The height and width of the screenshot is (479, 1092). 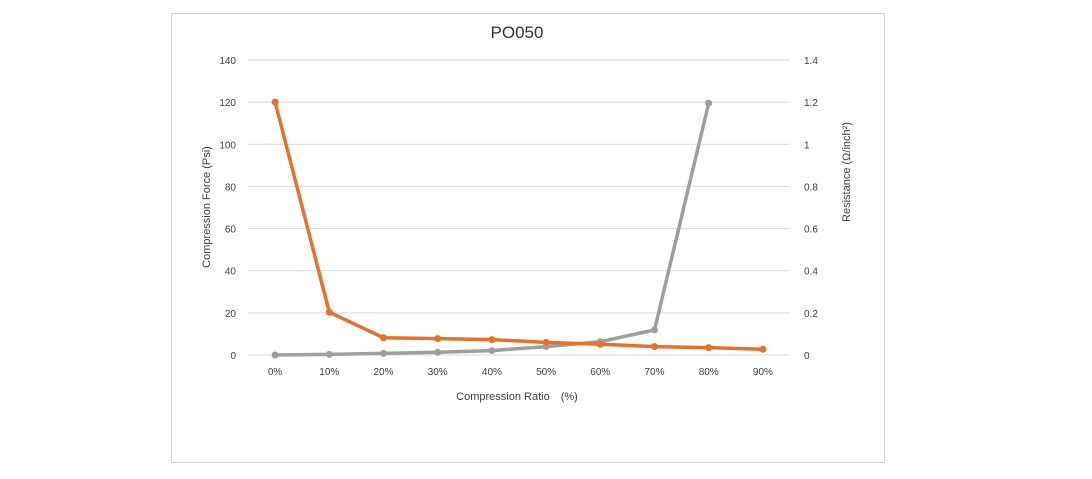 What do you see at coordinates (600, 372) in the screenshot?
I see `x-tick-label: 60%` at bounding box center [600, 372].